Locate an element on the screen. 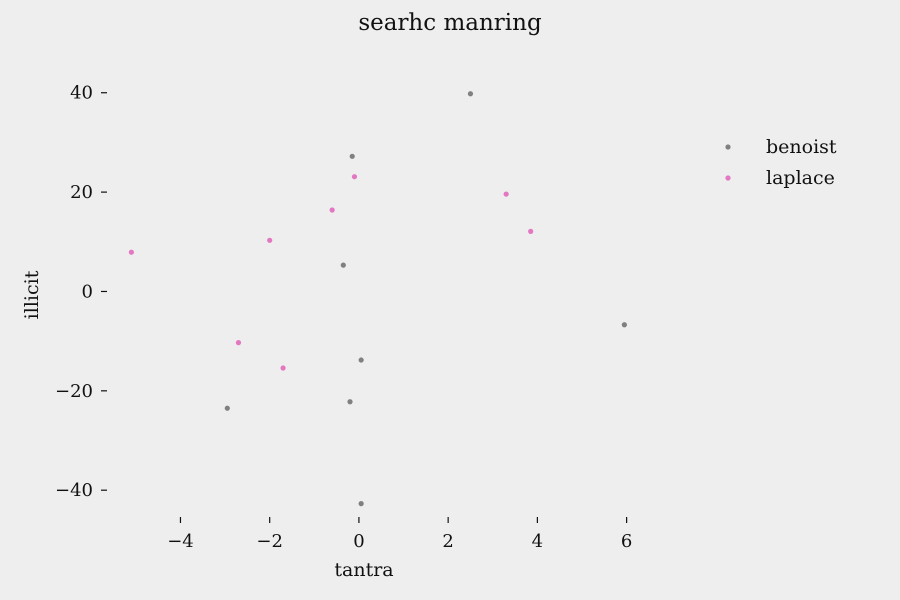 The image size is (900, 600). x-tick-label: −2 is located at coordinates (269, 541).